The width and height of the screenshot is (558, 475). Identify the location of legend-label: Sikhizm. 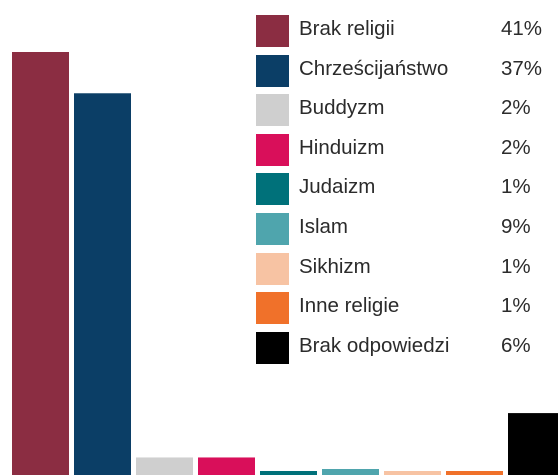
(335, 266).